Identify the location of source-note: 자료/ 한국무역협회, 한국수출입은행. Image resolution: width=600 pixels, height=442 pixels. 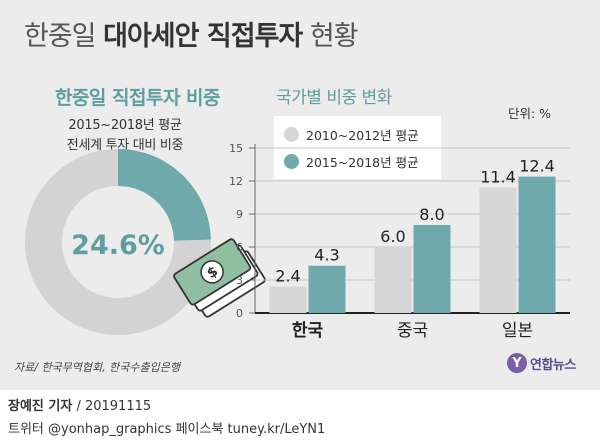
(97, 367).